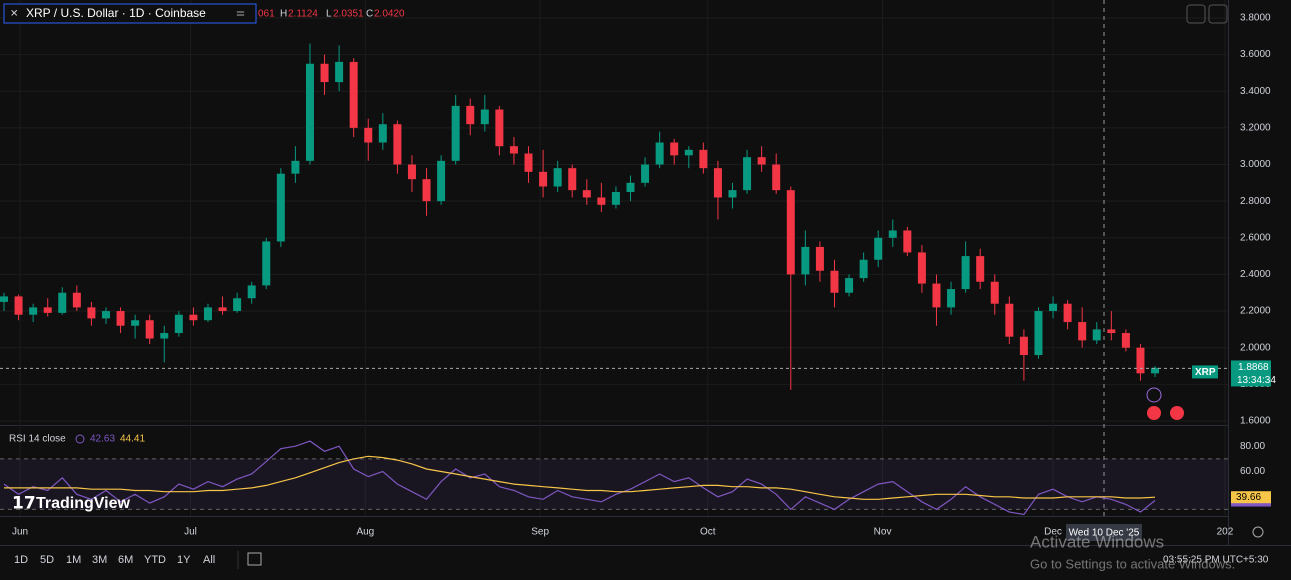 This screenshot has width=1291, height=580. I want to click on rsi-value-tag, so click(1251, 497).